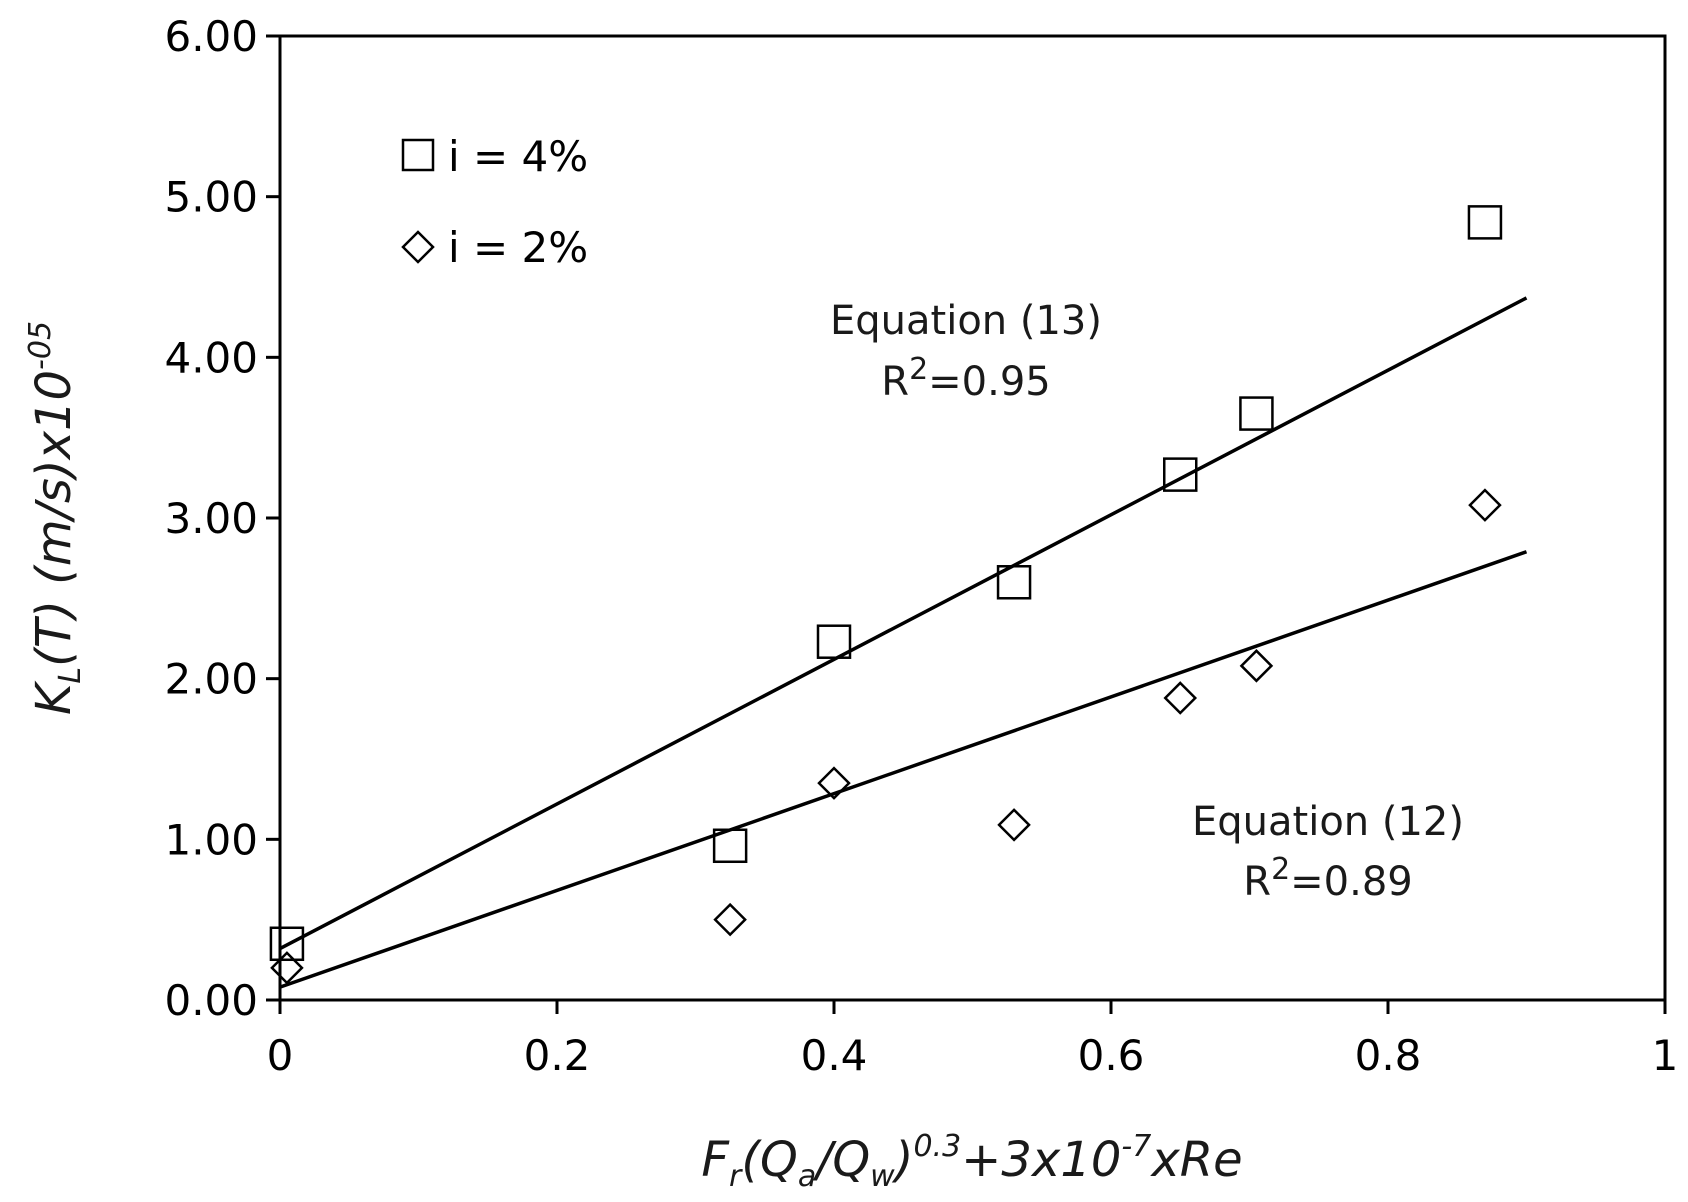  I want to click on legend: i = 4% i = 2%, so click(494, 202).